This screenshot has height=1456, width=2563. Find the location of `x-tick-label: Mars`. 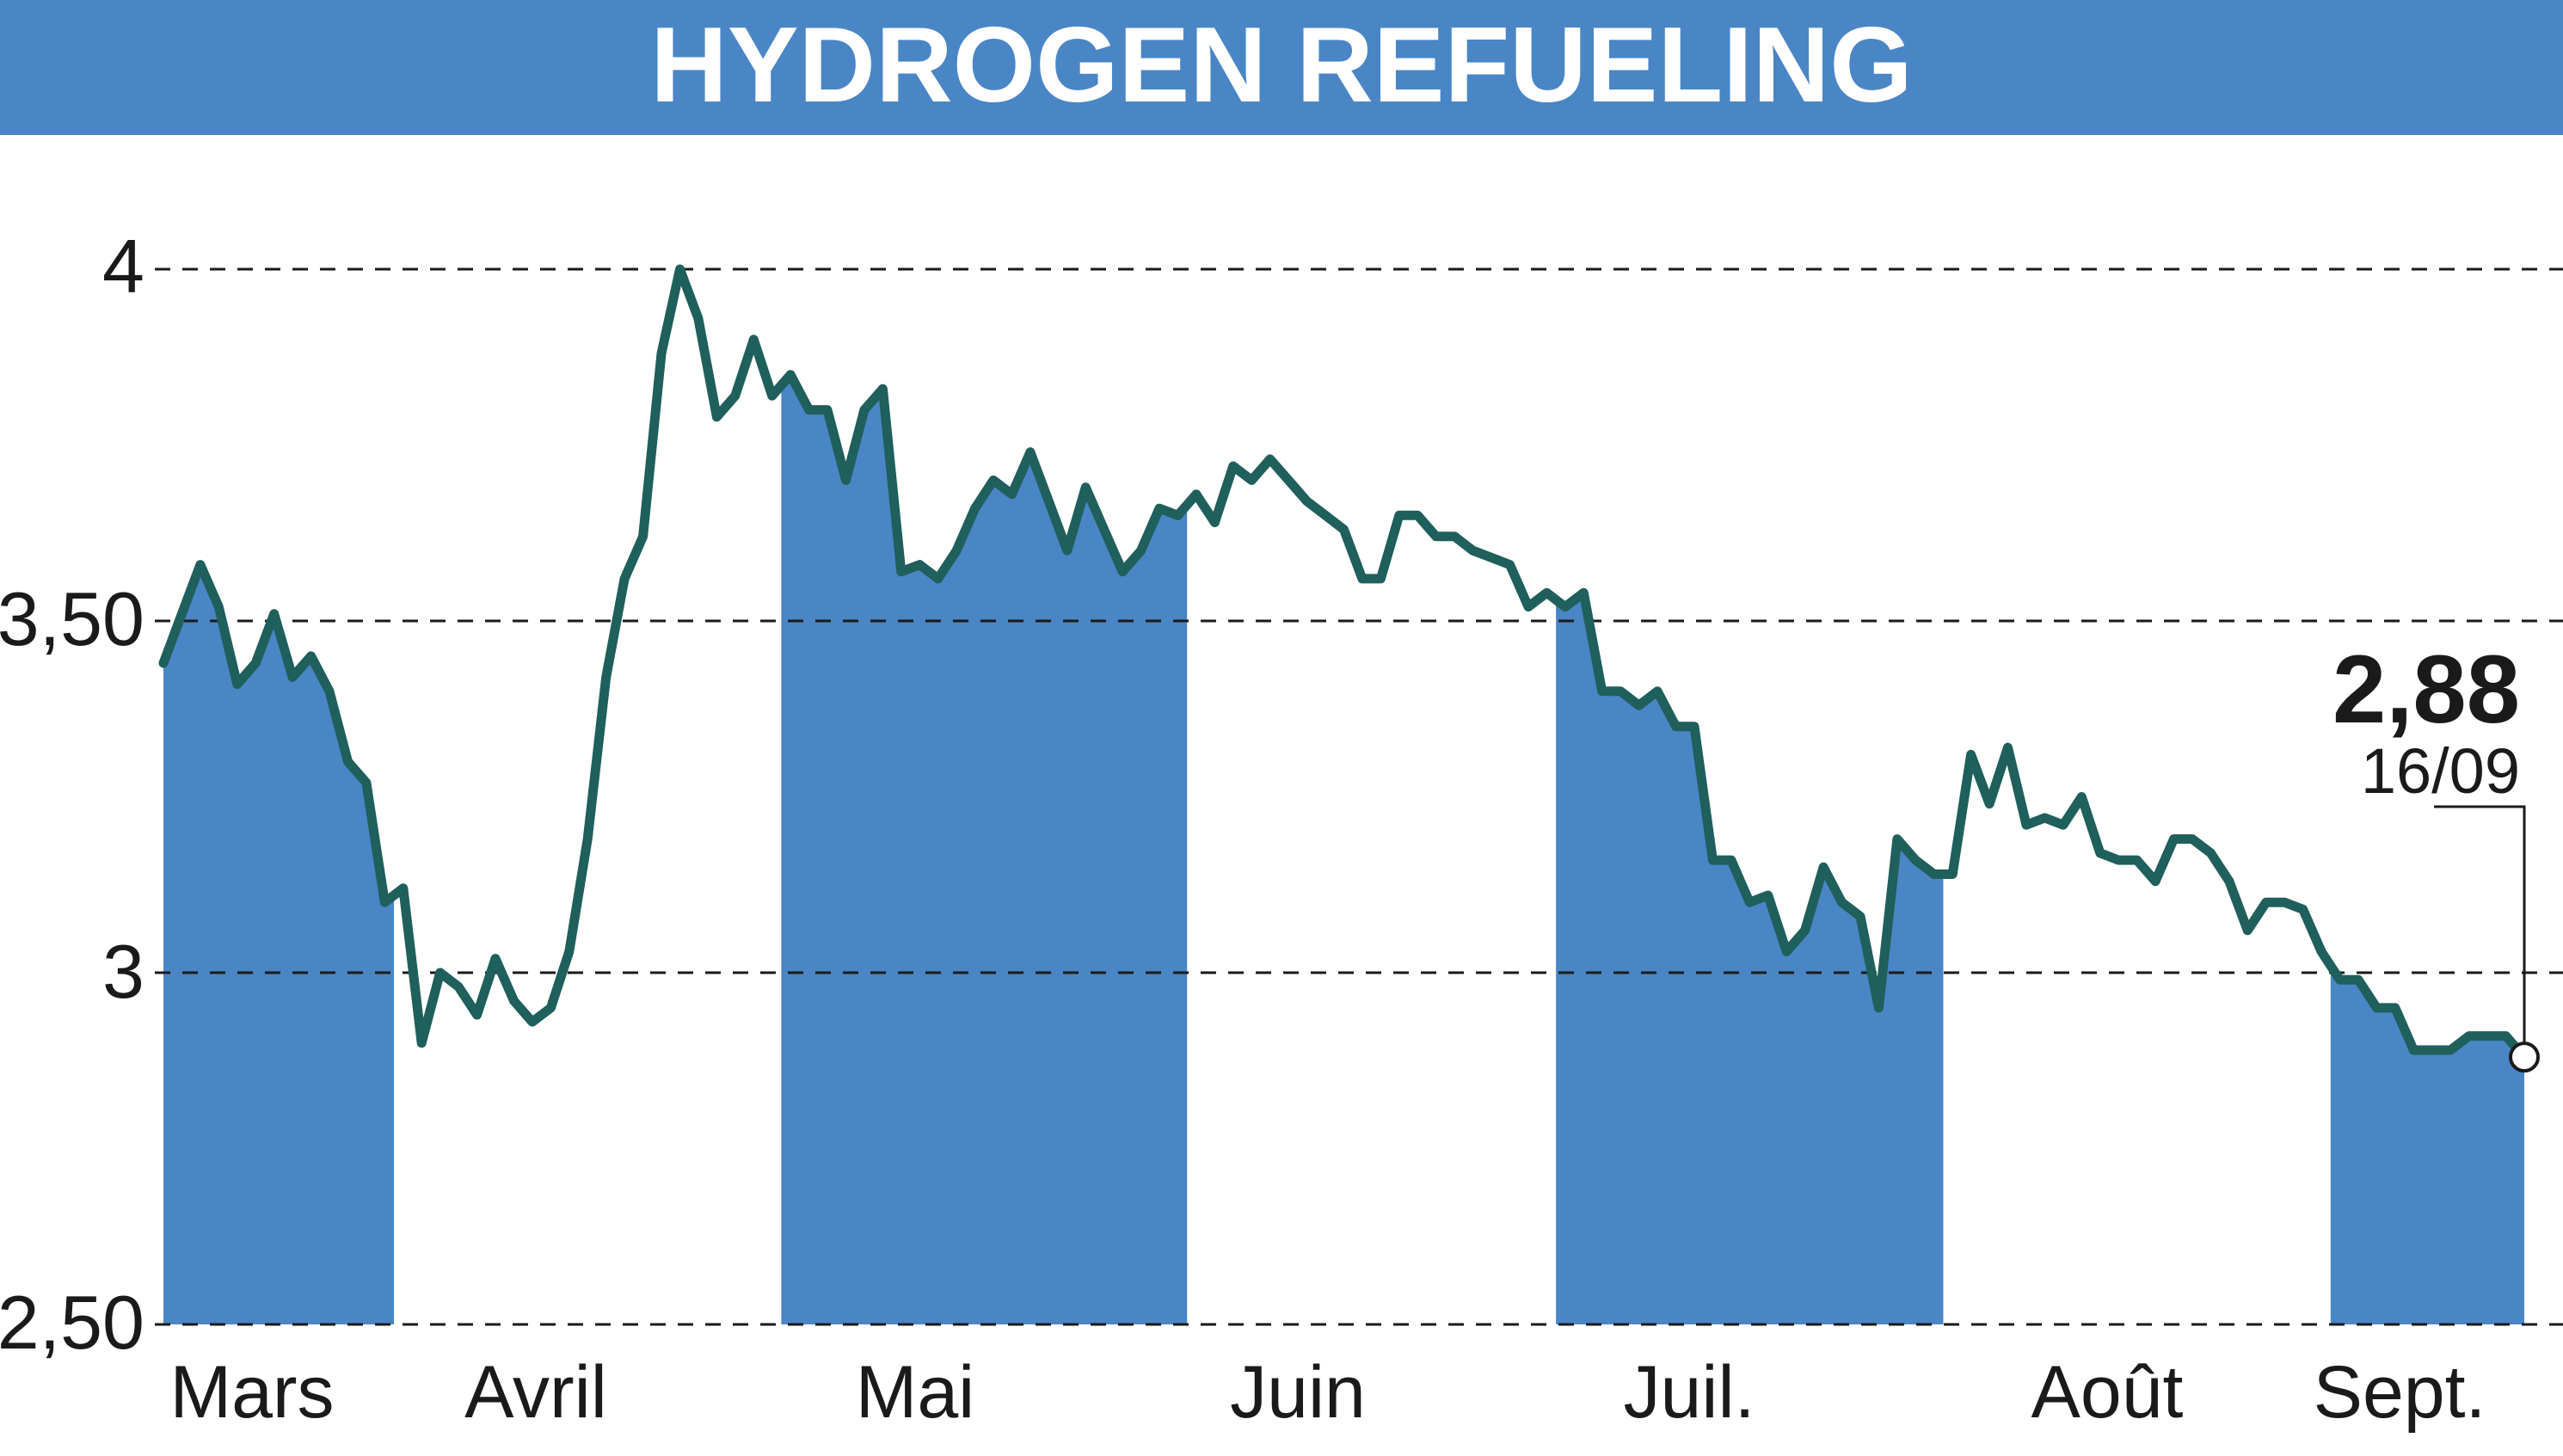

x-tick-label: Mars is located at coordinates (251, 1393).